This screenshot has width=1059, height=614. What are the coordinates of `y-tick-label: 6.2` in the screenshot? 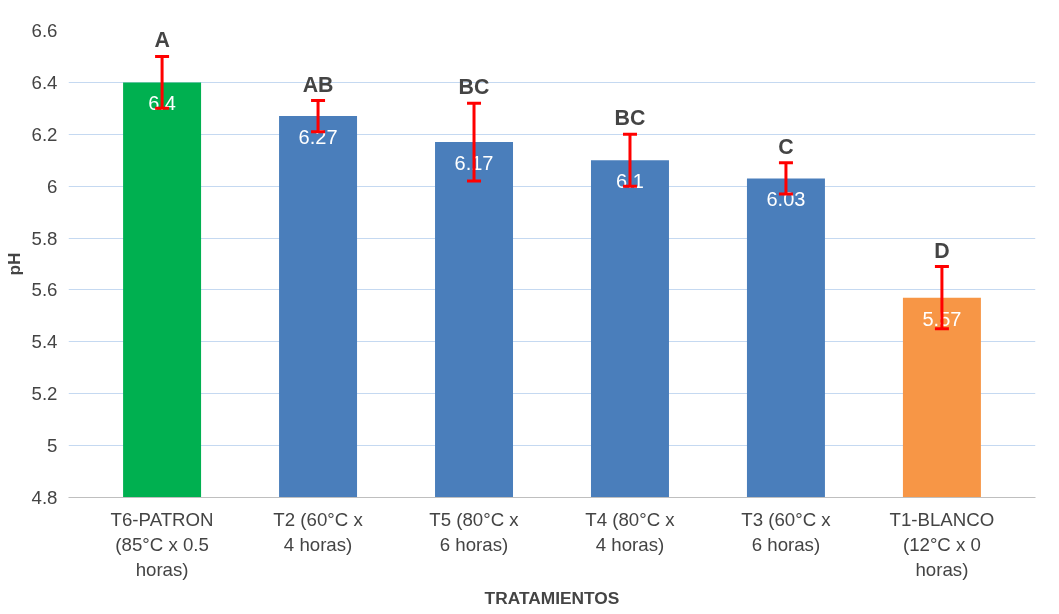 It's located at (44, 134).